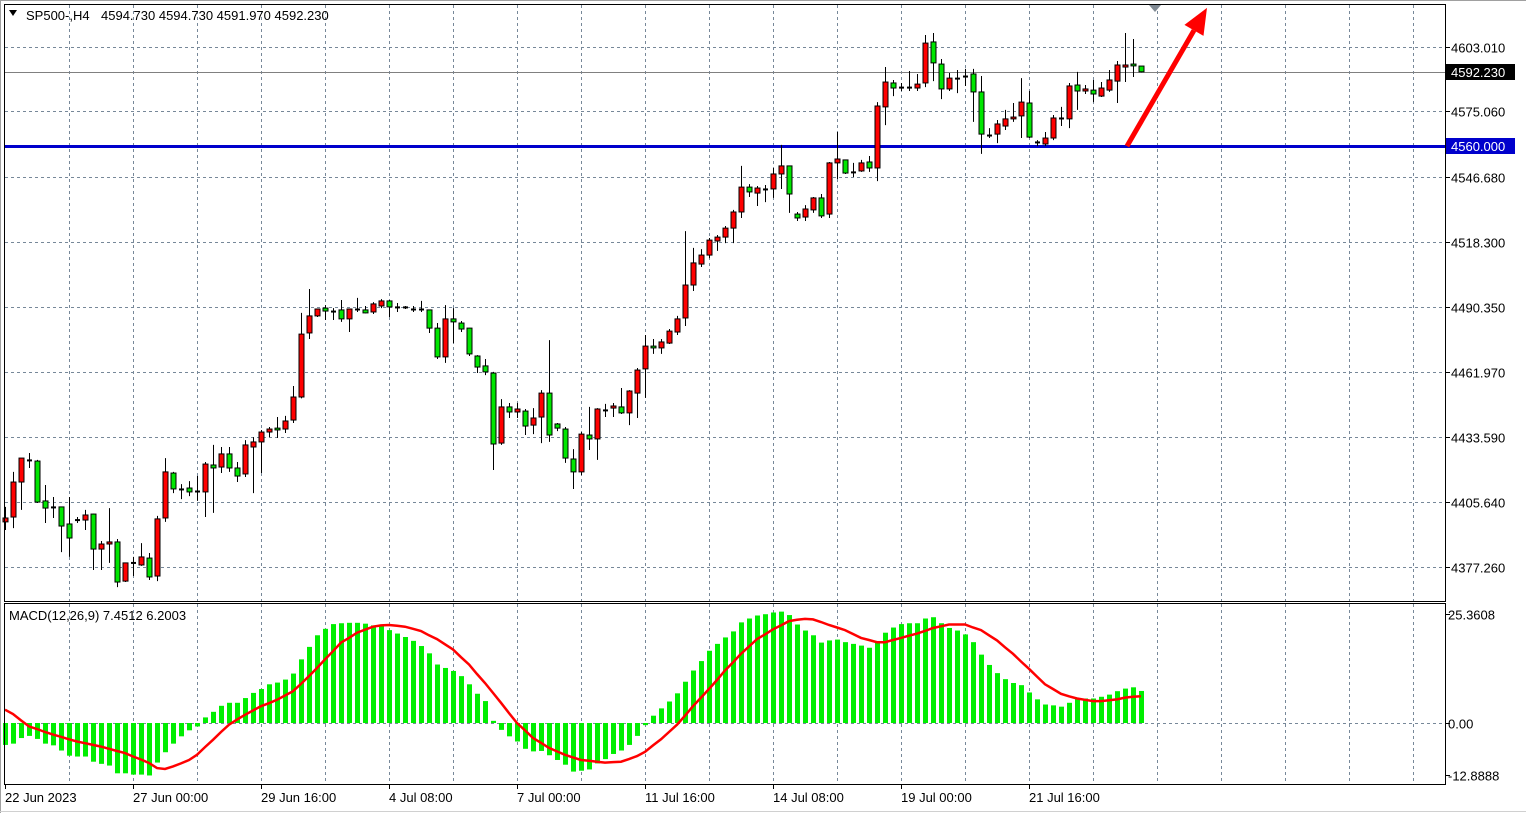 This screenshot has height=813, width=1526. What do you see at coordinates (573, 694) in the screenshot?
I see `signal-line` at bounding box center [573, 694].